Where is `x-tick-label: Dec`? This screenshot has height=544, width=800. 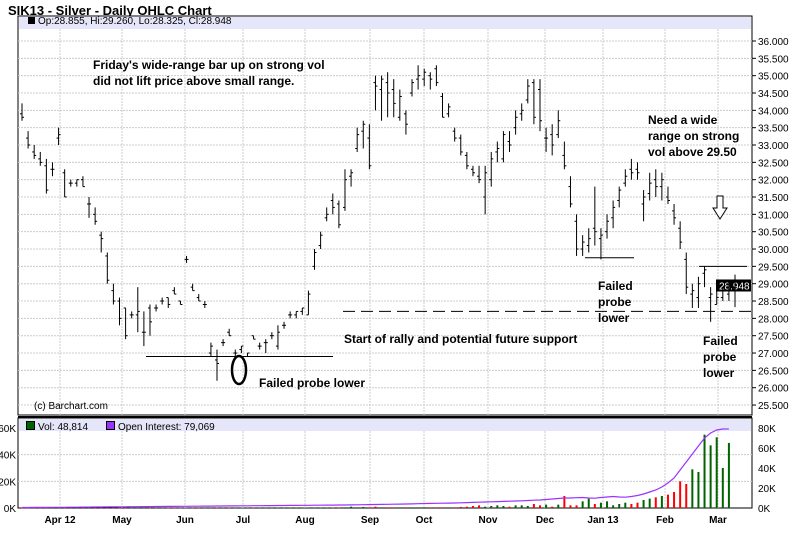
x-tick-label: Dec is located at coordinates (545, 520).